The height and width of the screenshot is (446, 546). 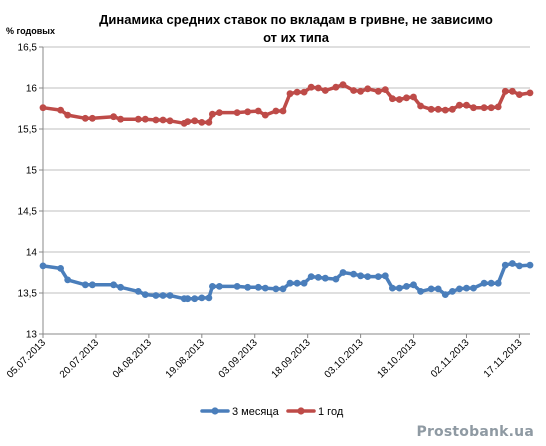 I want to click on x-tick-label: 05.07.2013, so click(x=26, y=358).